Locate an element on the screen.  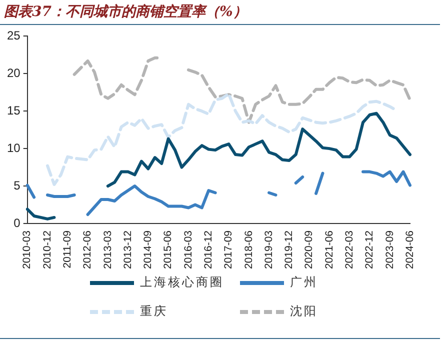
x-tick-label: 2013-12 is located at coordinates (128, 250).